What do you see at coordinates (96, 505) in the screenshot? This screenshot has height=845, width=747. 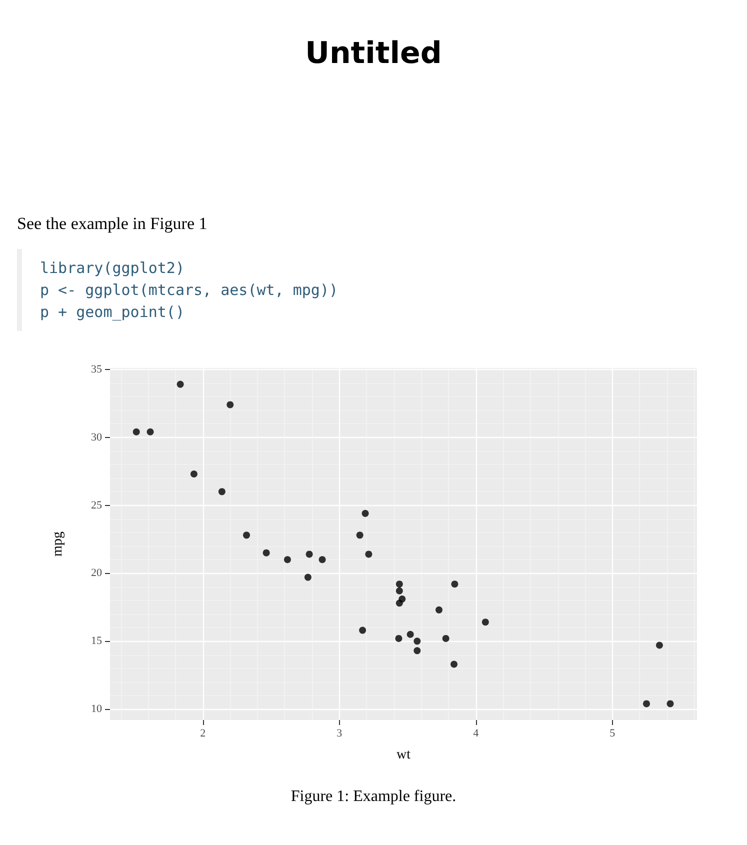 I see `y-tick-label: 25` at bounding box center [96, 505].